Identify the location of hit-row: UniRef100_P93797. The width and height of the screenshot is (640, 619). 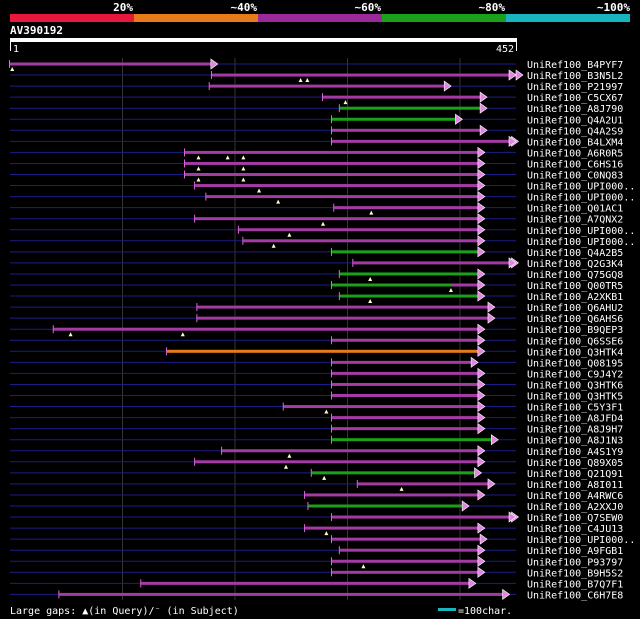
(316, 562).